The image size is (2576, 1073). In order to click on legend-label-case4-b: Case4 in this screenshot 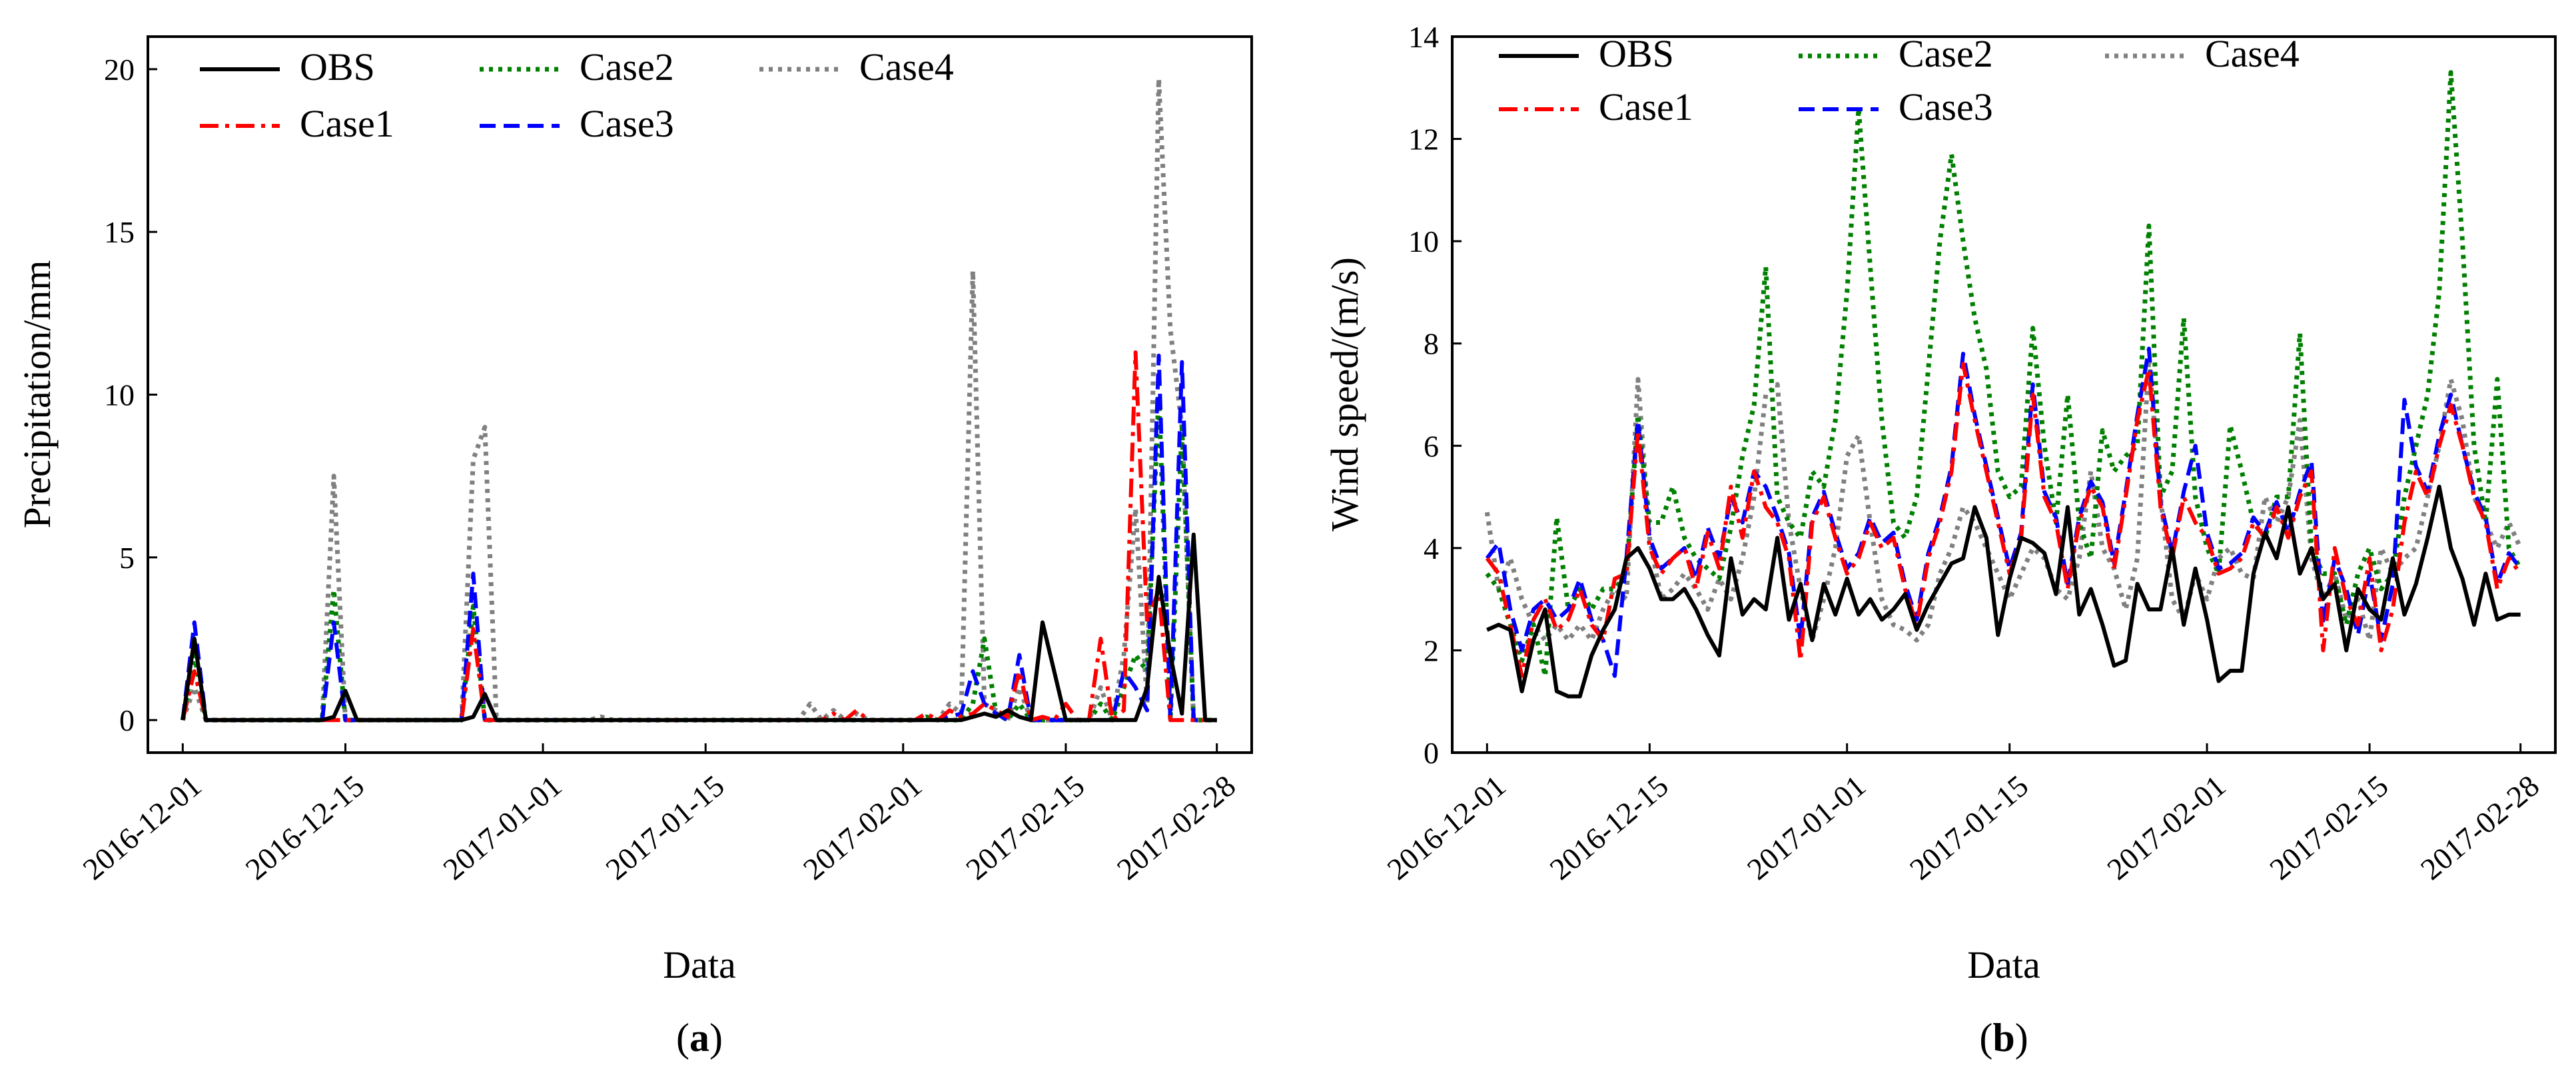, I will do `click(2253, 53)`.